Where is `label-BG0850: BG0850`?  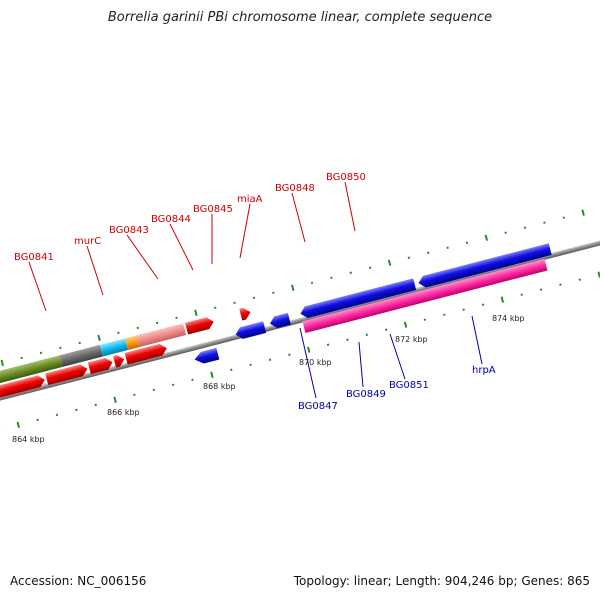
label-BG0850: BG0850 is located at coordinates (346, 177).